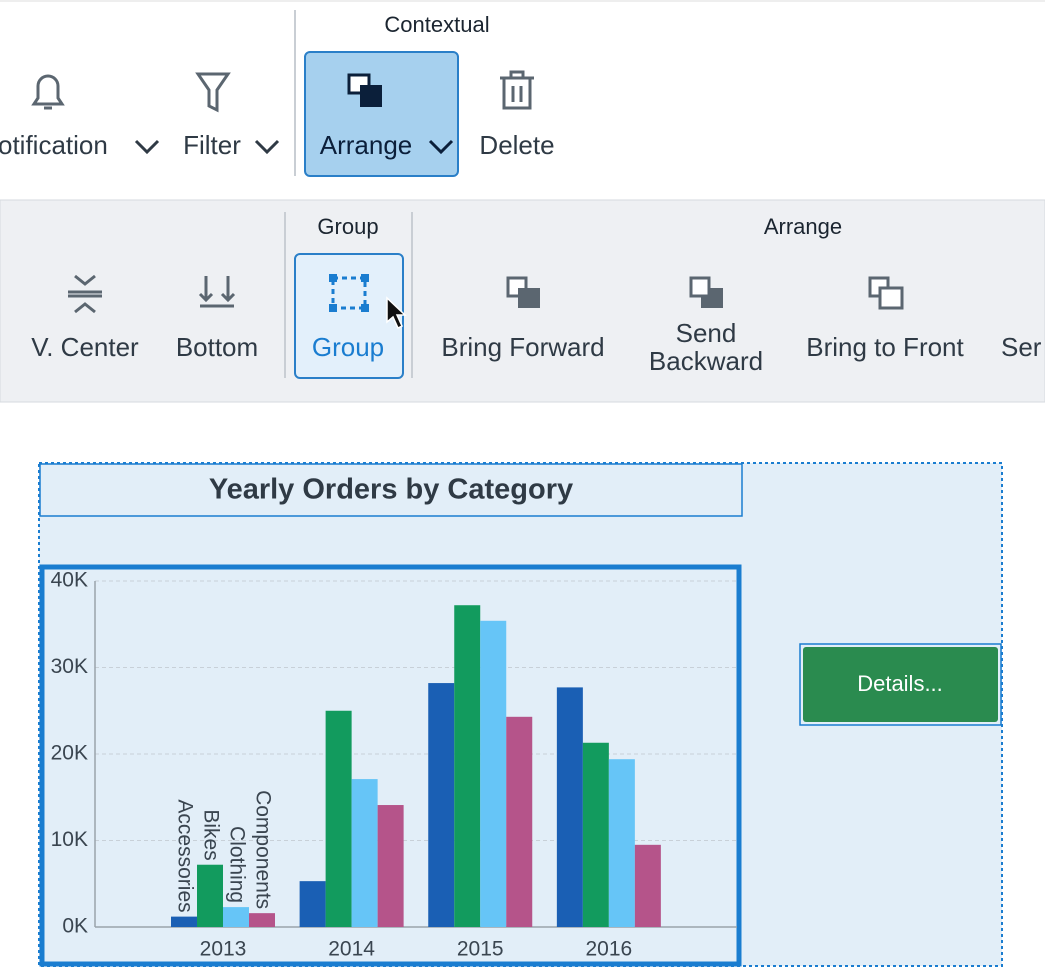 This screenshot has height=969, width=1045. What do you see at coordinates (213, 92) in the screenshot?
I see `filter-icon` at bounding box center [213, 92].